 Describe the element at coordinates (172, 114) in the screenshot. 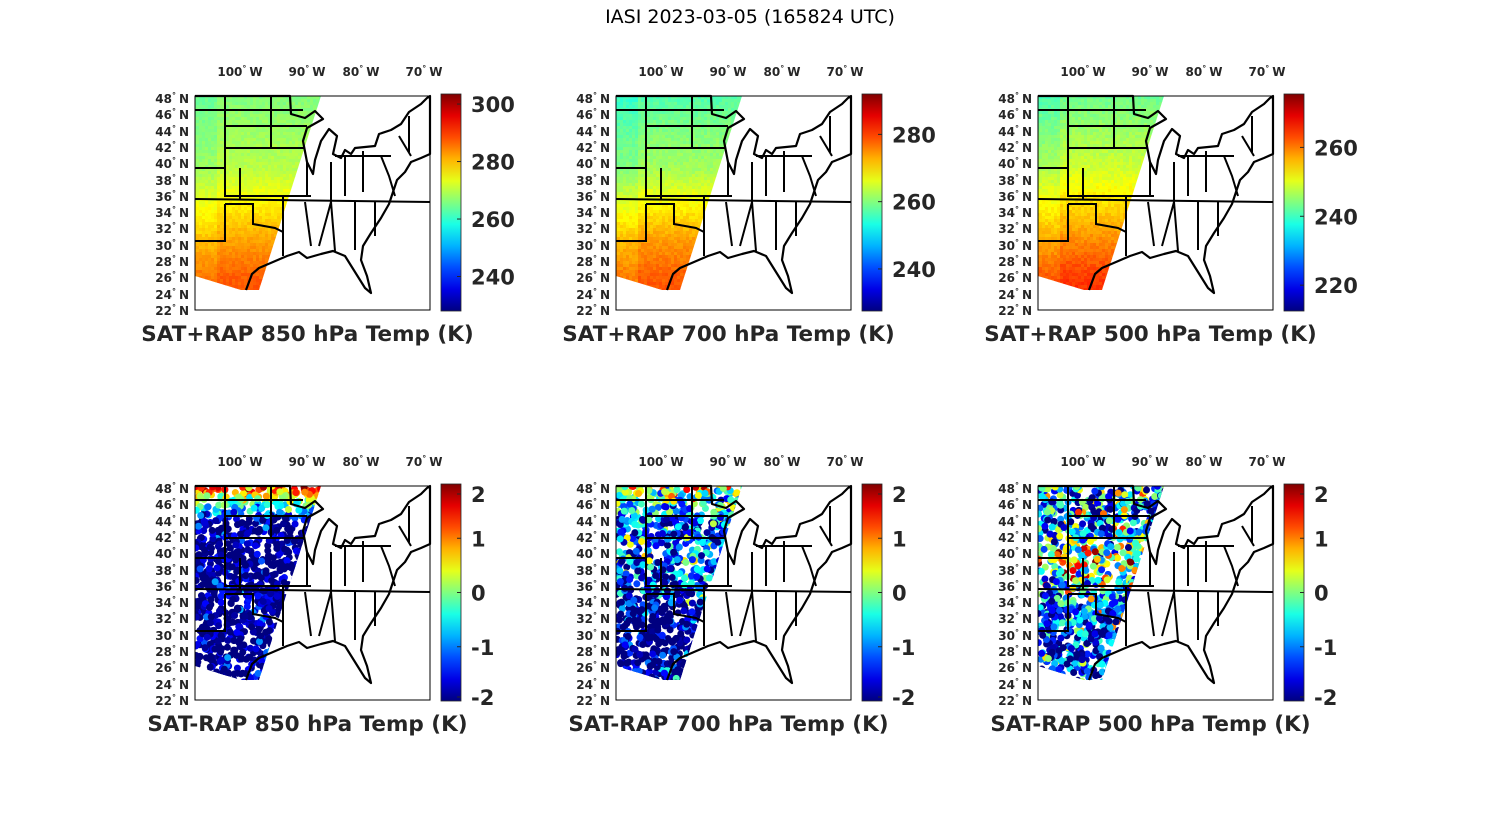

I see `lat-tick-label: 46° N` at that location.